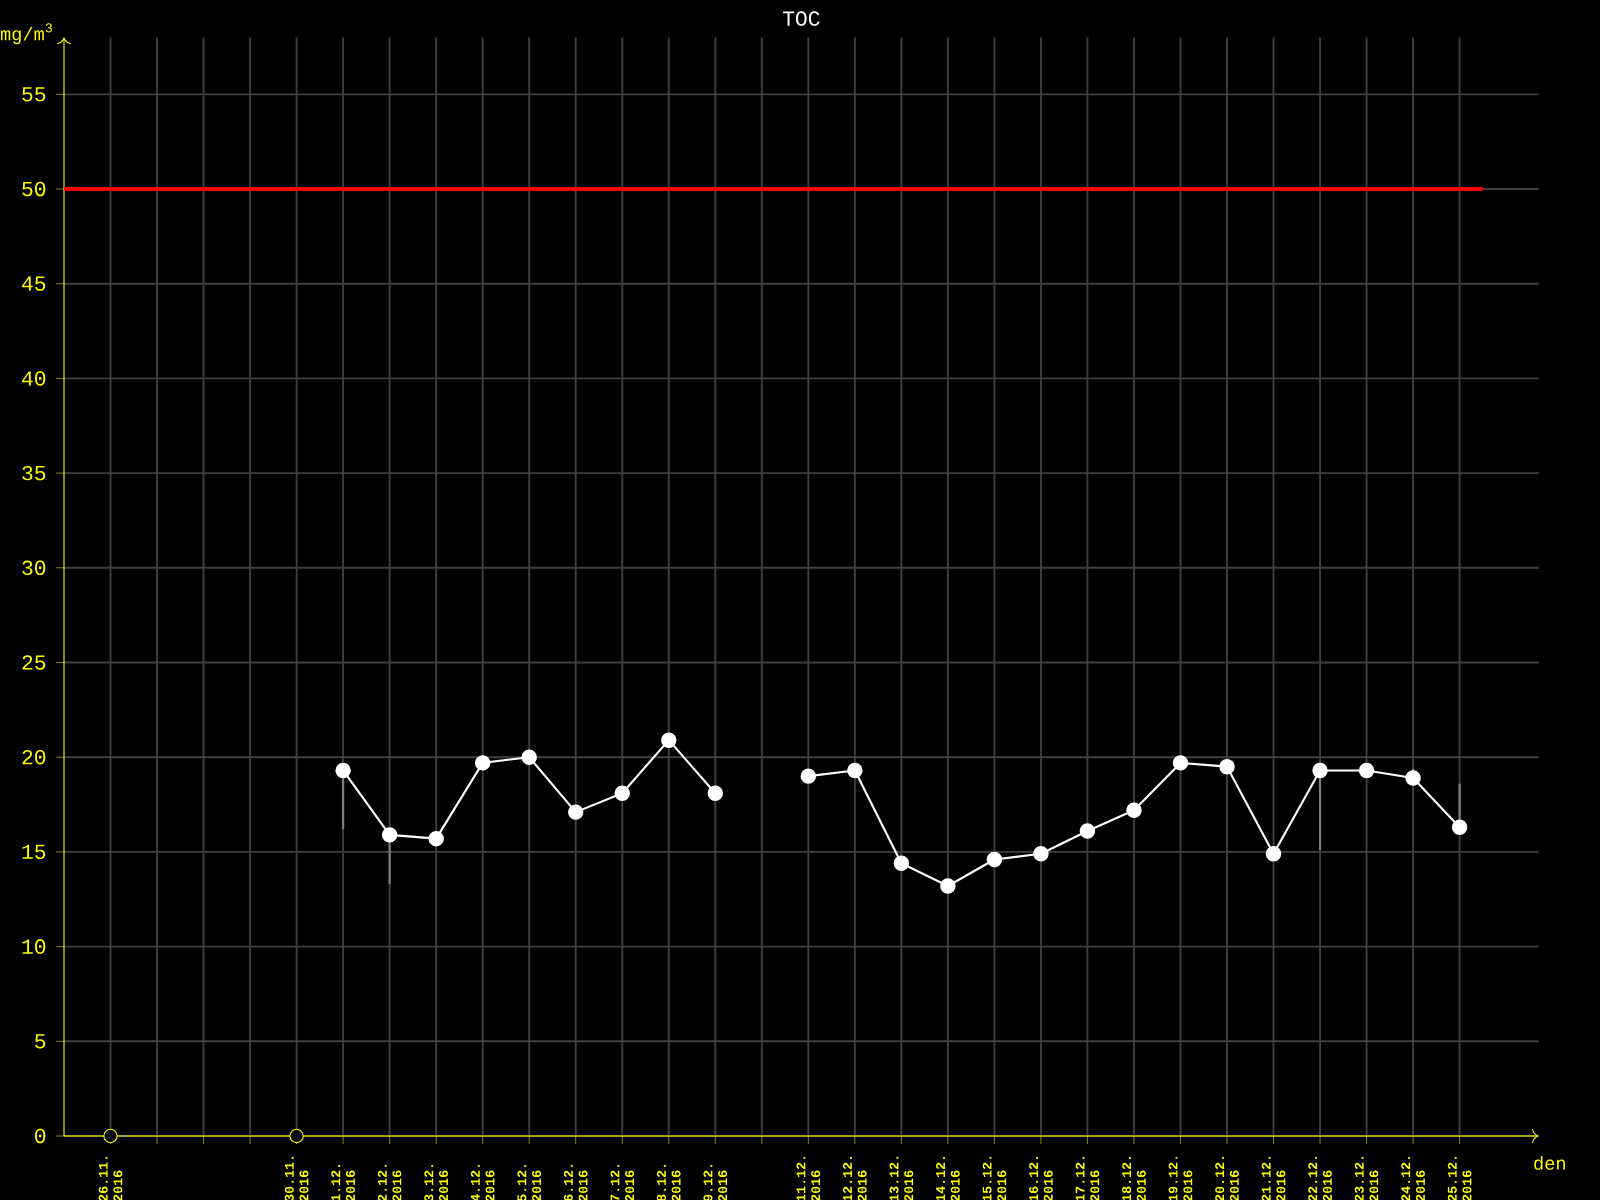 This screenshot has height=1200, width=1600. I want to click on x-axis-title: den, so click(1549, 1163).